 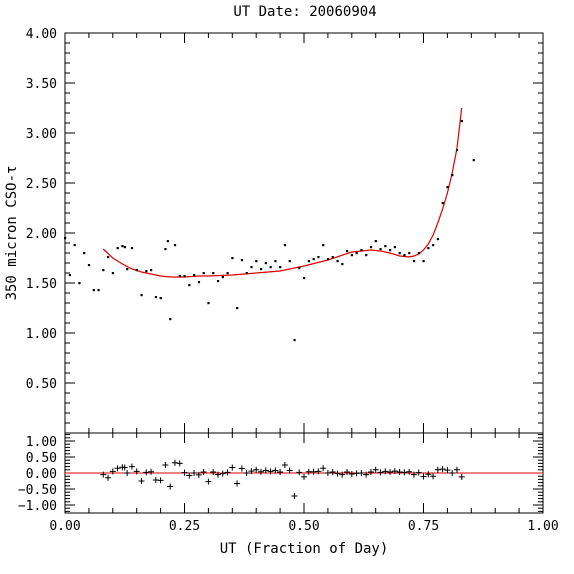 I want to click on residual-y-axis: −1.00−0.500.000.501.00, so click(x=280, y=474).